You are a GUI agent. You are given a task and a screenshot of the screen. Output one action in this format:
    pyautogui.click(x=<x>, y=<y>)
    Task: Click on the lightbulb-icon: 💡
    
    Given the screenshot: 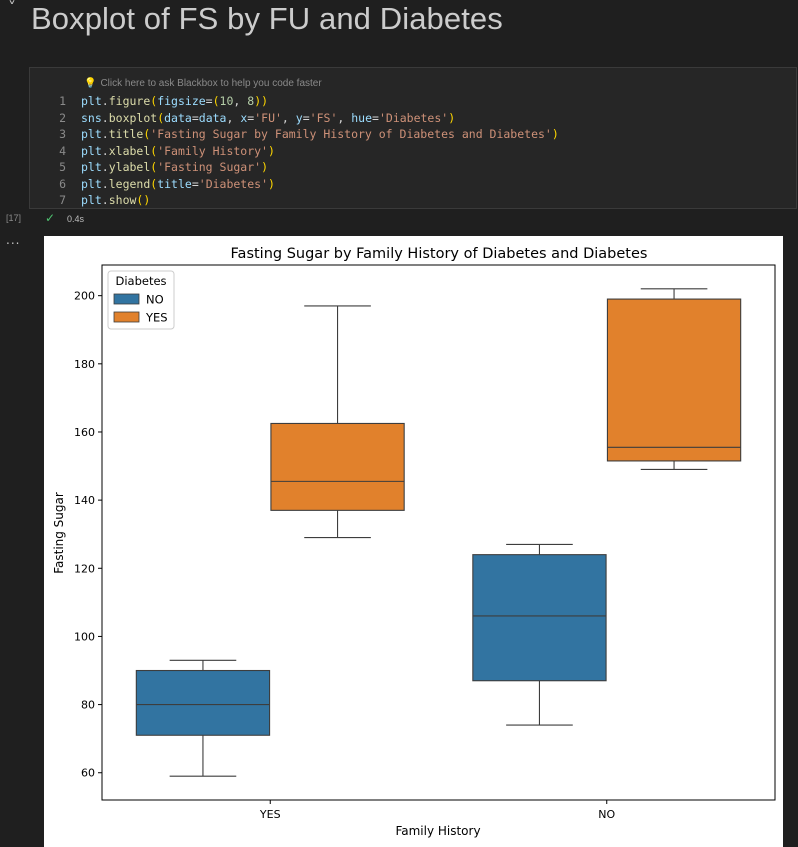 What is the action you would take?
    pyautogui.click(x=90, y=83)
    